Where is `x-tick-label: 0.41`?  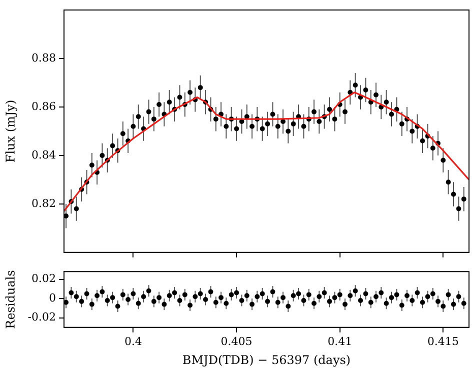 x-tick-label: 0.41 is located at coordinates (340, 341).